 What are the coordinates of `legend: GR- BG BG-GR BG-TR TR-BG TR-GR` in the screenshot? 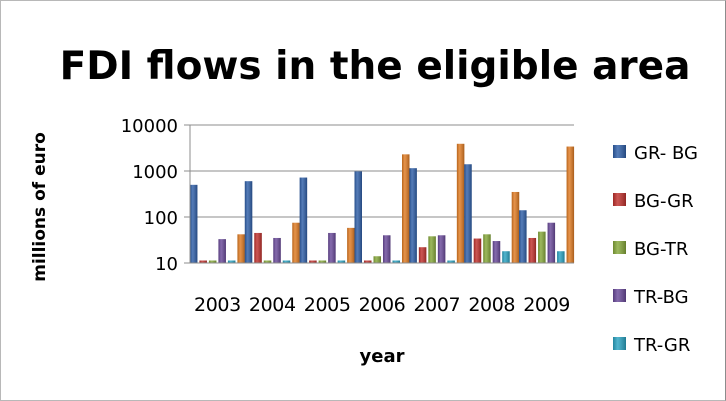 It's located at (655, 249).